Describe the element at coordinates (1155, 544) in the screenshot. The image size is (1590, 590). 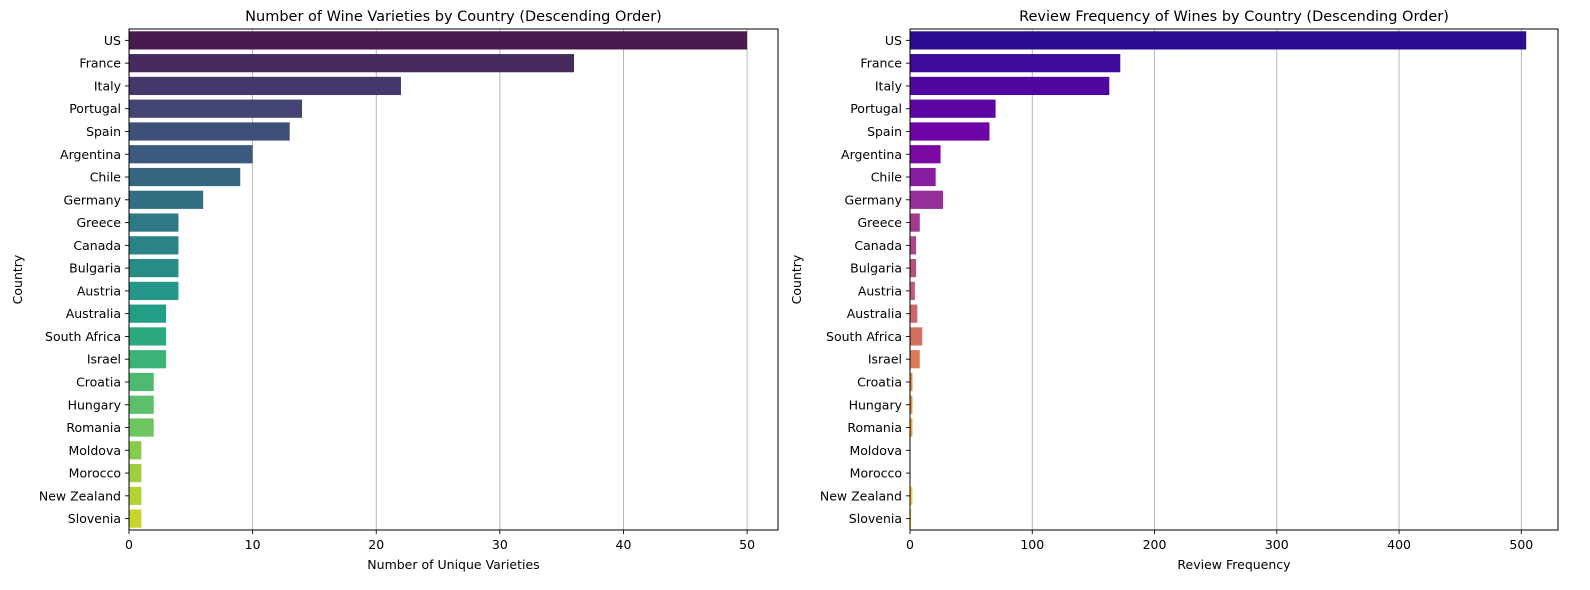
I see `x-tick-label: 200` at that location.